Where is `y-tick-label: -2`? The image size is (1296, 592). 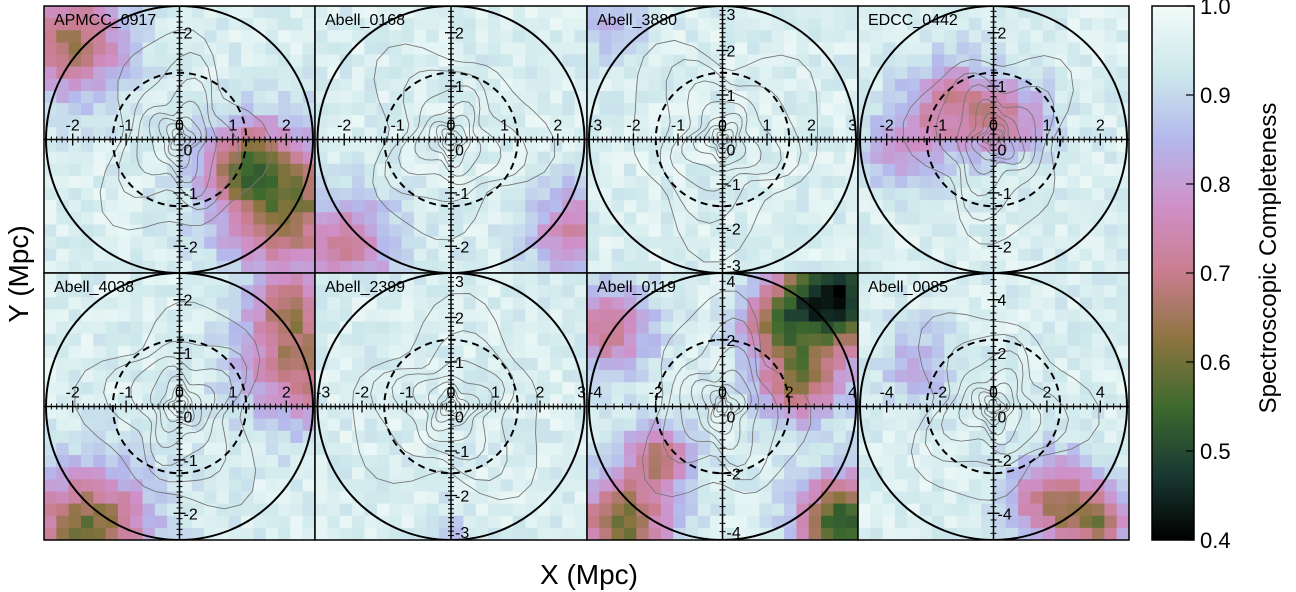
y-tick-label: -2 is located at coordinates (191, 247).